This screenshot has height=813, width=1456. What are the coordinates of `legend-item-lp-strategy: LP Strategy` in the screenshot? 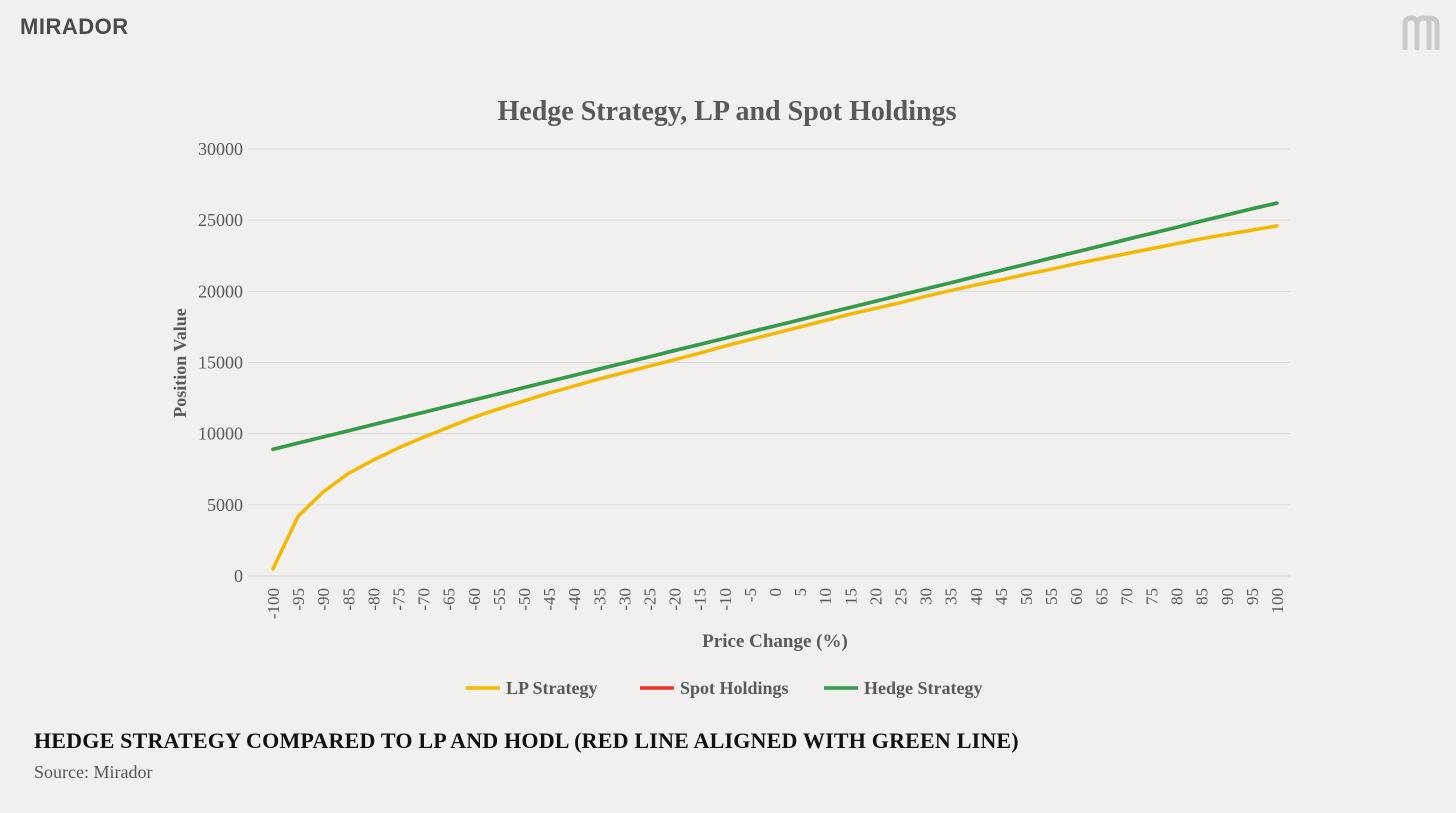 It's located at (532, 688).